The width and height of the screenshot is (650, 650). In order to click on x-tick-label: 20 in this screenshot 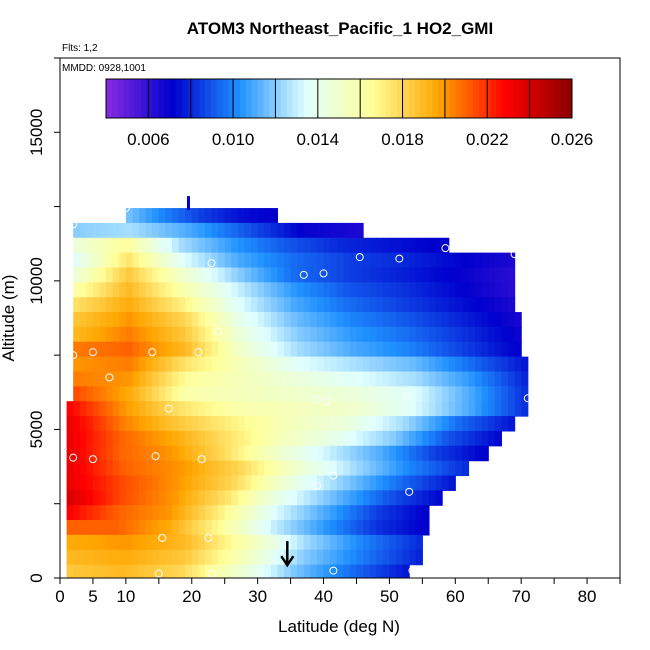, I will do `click(191, 596)`.